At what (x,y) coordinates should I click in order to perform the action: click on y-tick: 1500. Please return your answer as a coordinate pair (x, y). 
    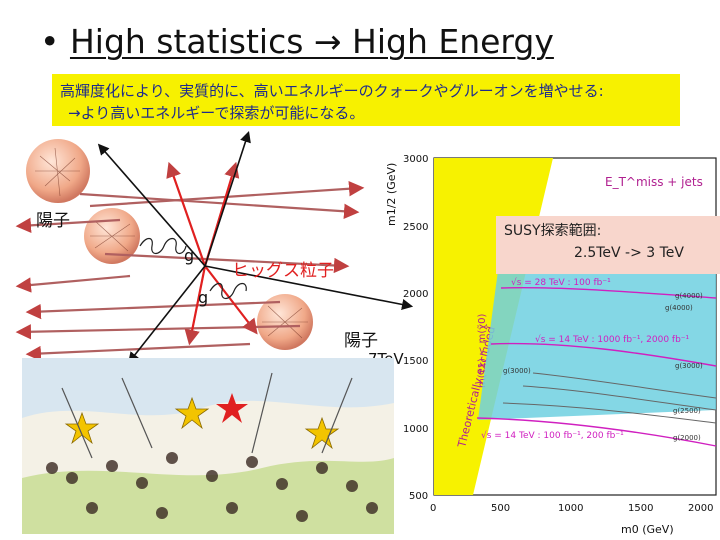
    Looking at the image, I should click on (415, 361).